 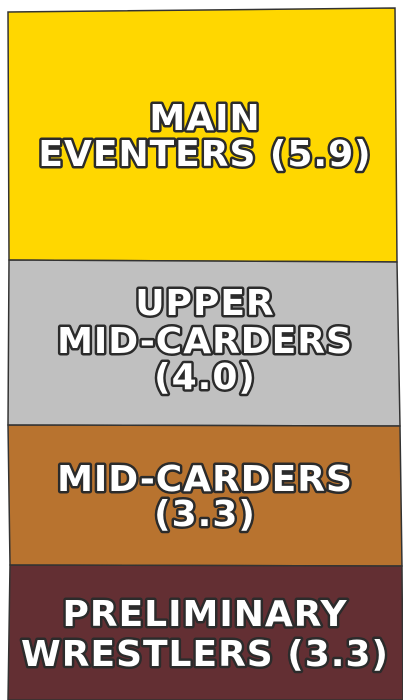 What do you see at coordinates (205, 377) in the screenshot?
I see `tier-label: (4.0)` at bounding box center [205, 377].